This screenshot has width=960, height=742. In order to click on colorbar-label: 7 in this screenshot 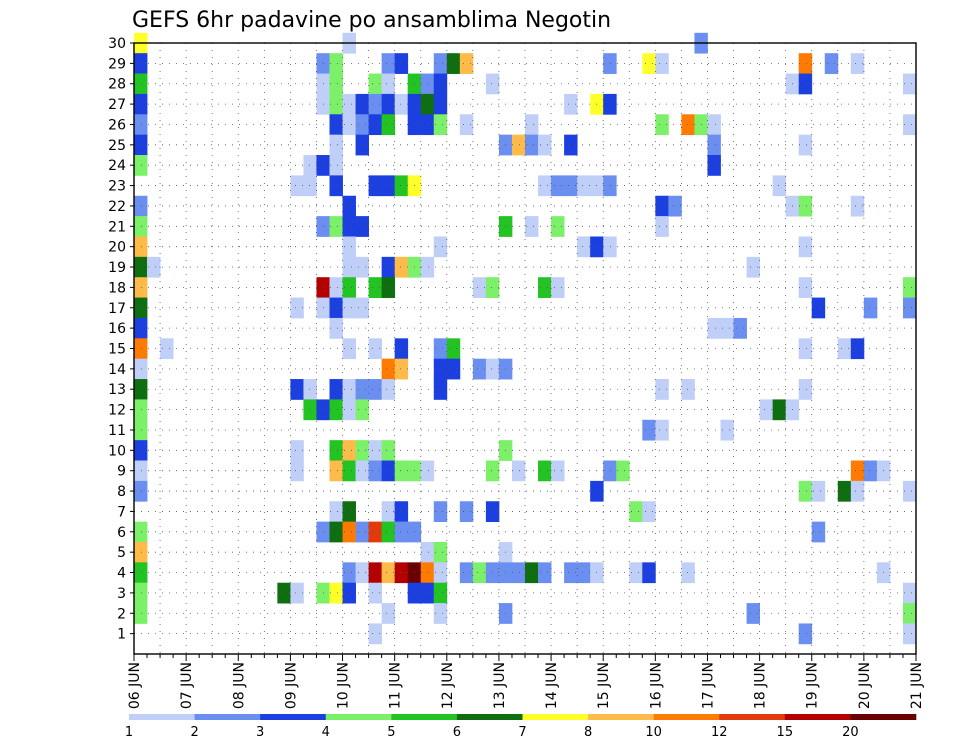, I will do `click(522, 732)`.